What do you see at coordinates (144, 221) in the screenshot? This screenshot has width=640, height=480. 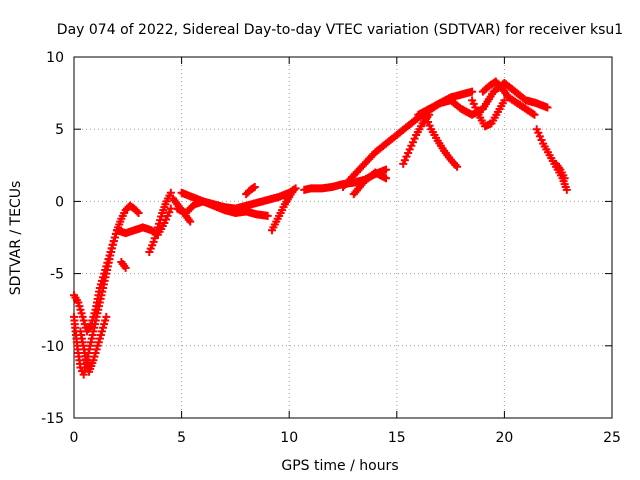 I see `series-track-d` at bounding box center [144, 221].